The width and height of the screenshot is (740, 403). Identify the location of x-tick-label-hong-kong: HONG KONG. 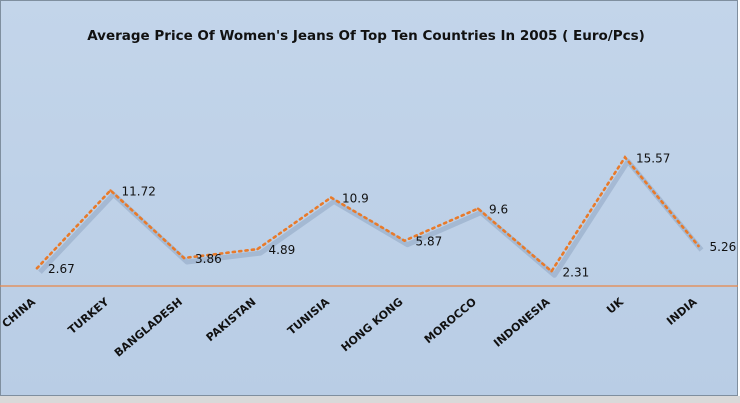
(372, 324).